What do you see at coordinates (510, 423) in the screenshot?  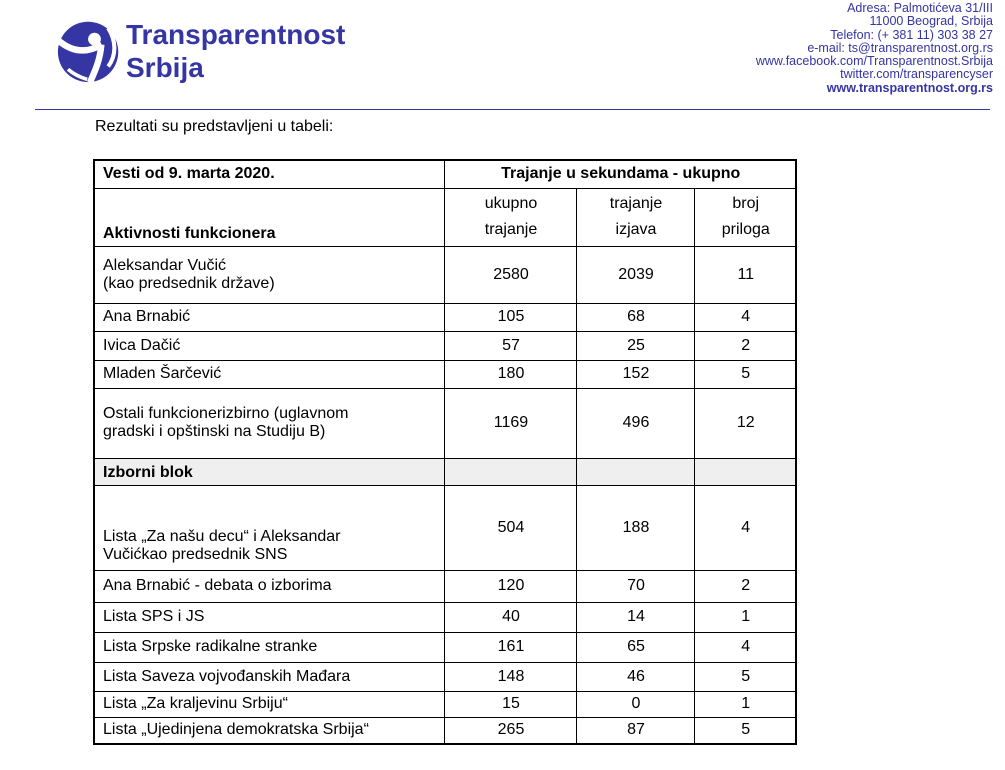 I see `cell-ukupno-trajanje: 1169` at bounding box center [510, 423].